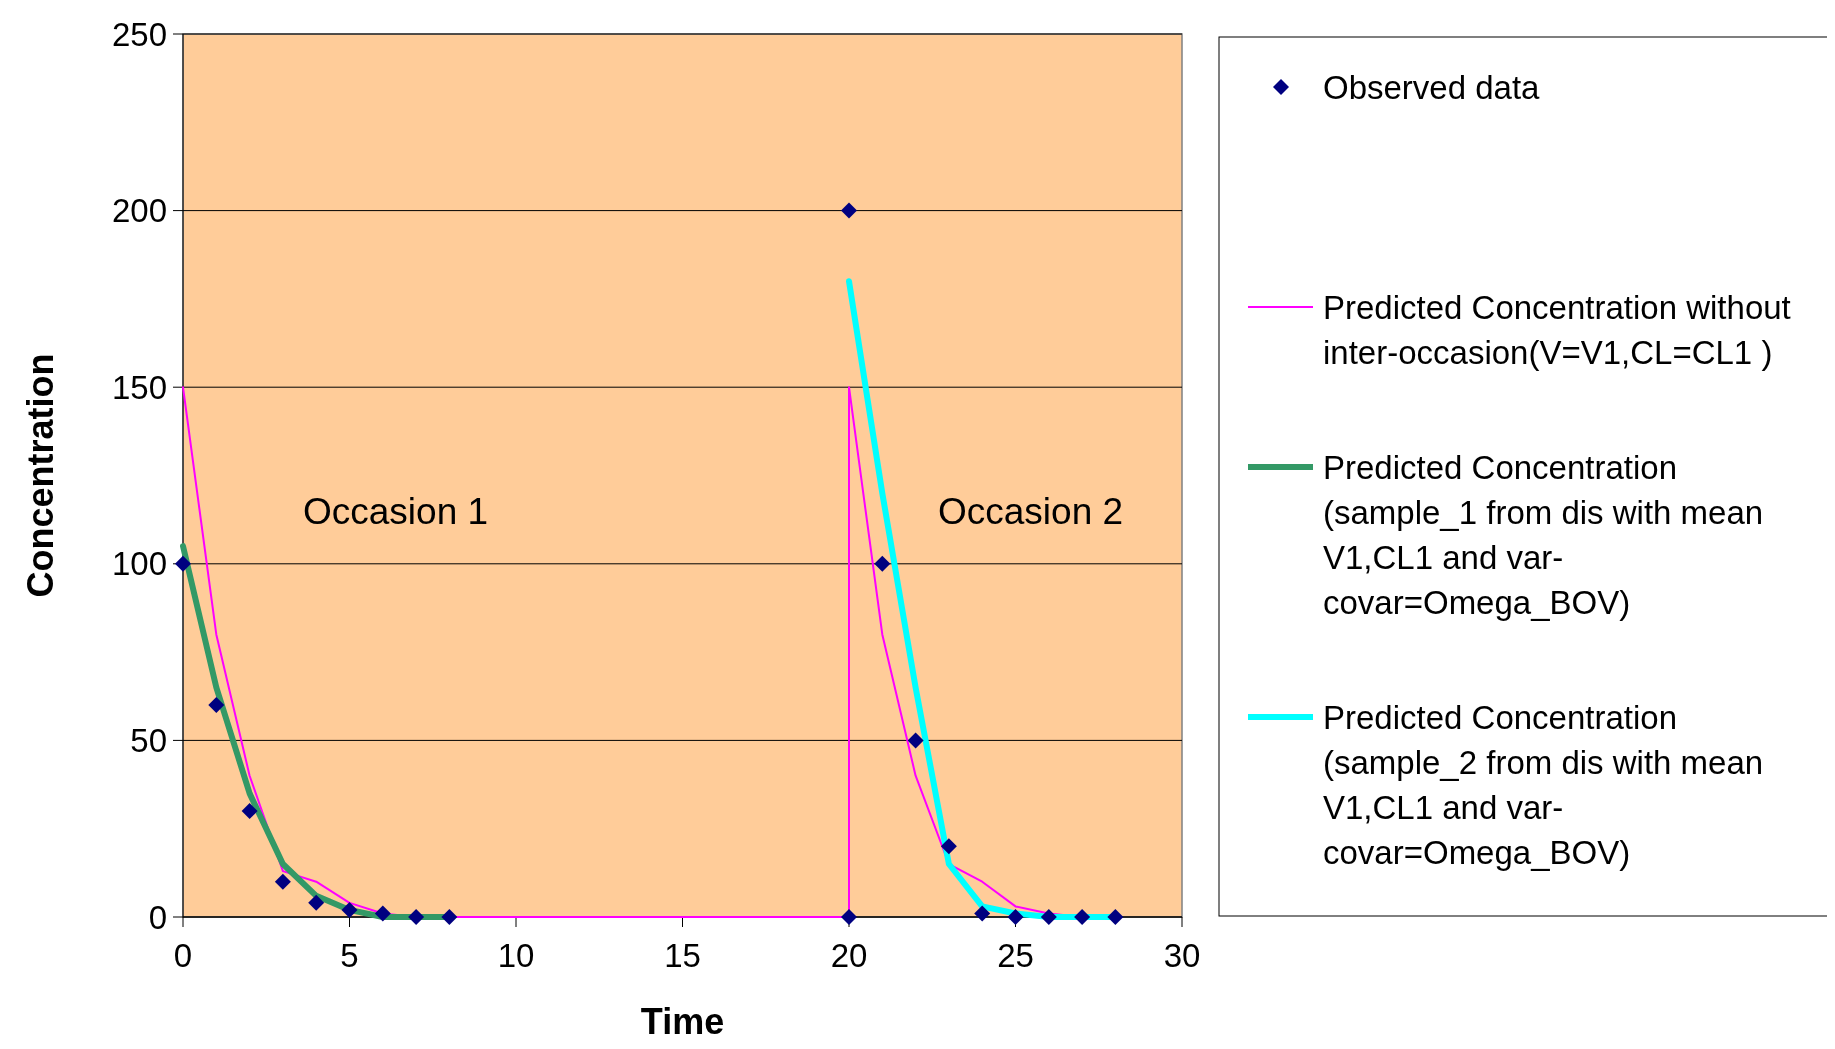  Describe the element at coordinates (139, 34) in the screenshot. I see `y-tick-label: 250` at that location.